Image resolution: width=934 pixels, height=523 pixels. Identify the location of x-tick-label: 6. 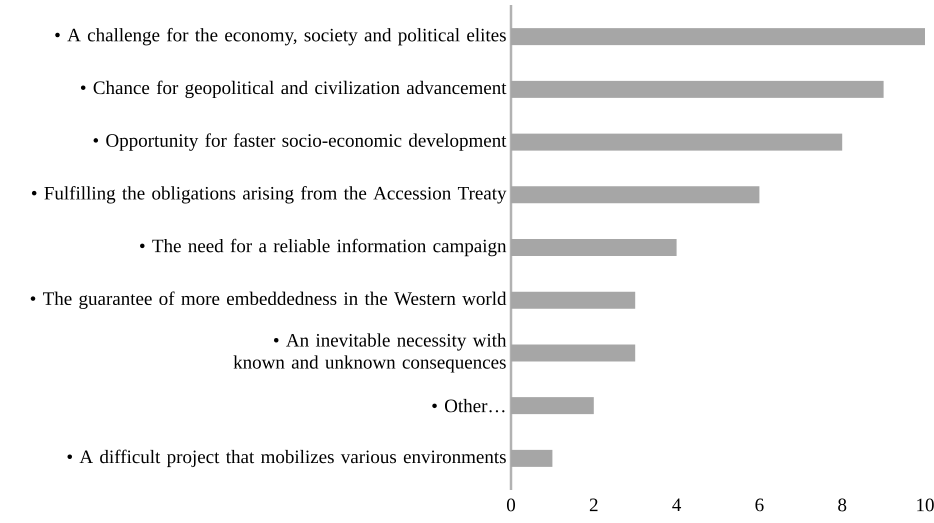
(759, 505).